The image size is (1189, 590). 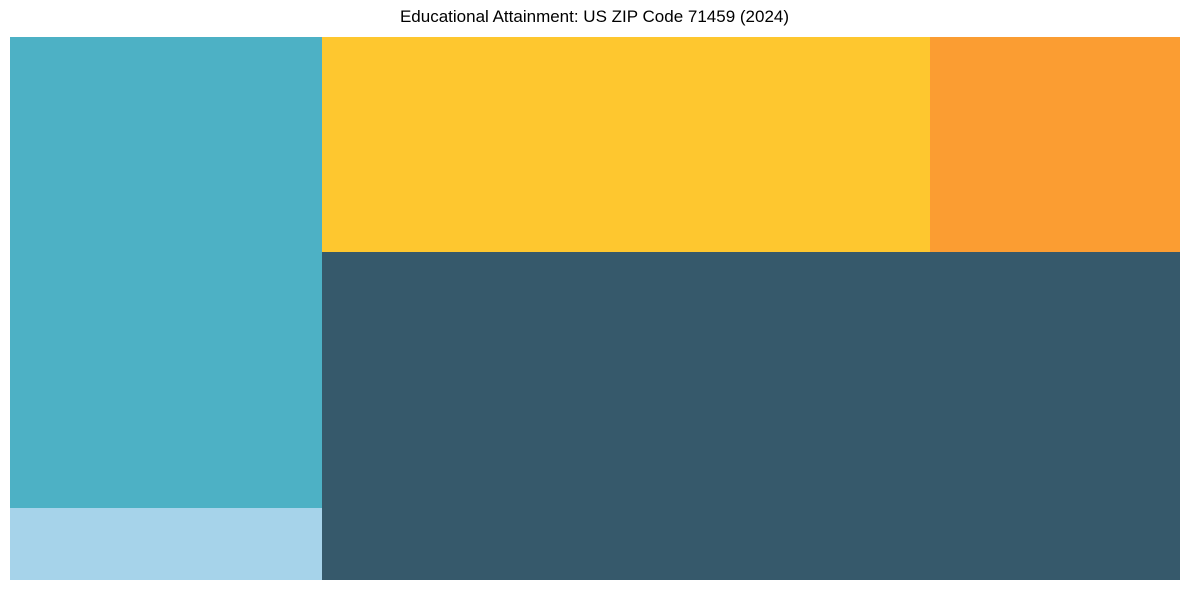 I want to click on treemap-cell-light-blue, so click(x=166, y=543).